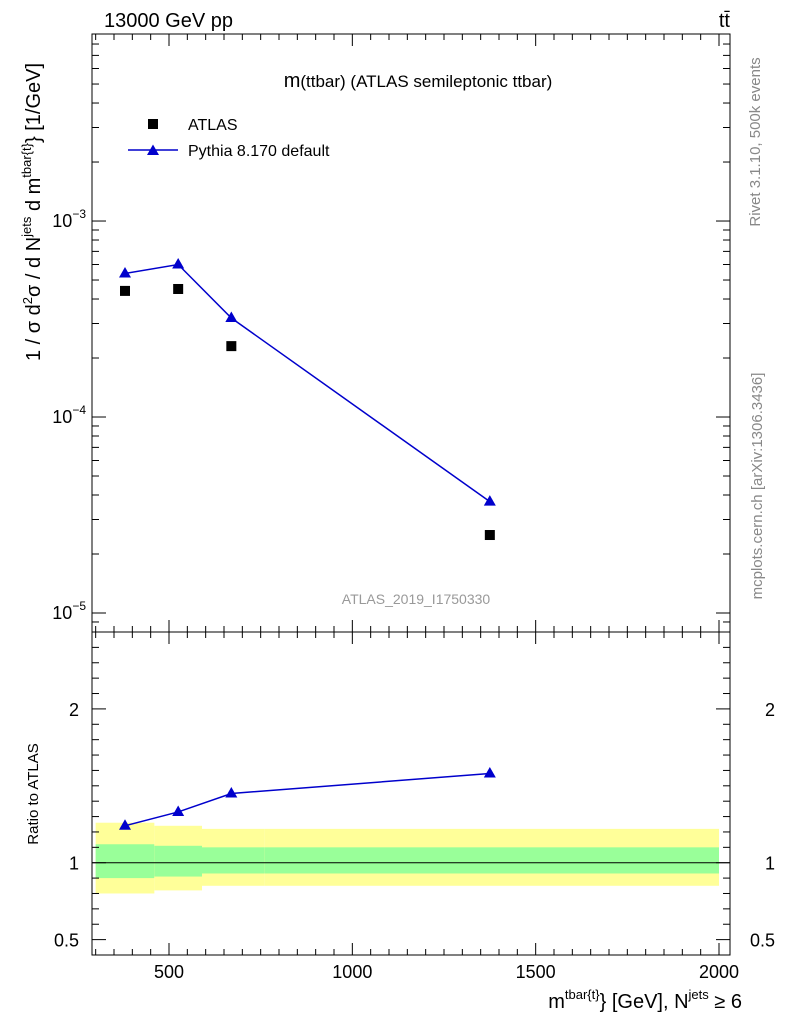 Image resolution: width=786 pixels, height=1024 pixels. What do you see at coordinates (153, 124) in the screenshot?
I see `legend-marker-atlas` at bounding box center [153, 124].